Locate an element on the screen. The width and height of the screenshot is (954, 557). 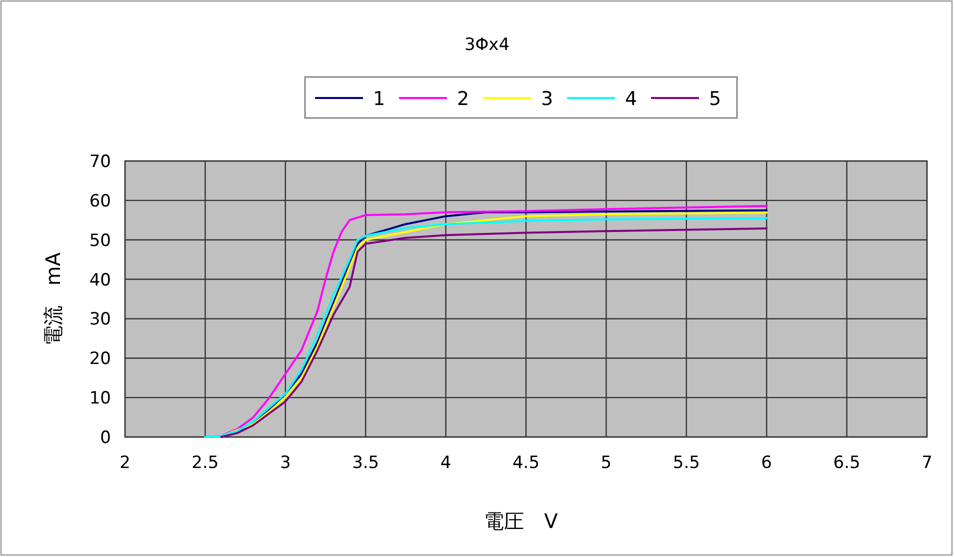
y-tick-label: 30 is located at coordinates (100, 320).